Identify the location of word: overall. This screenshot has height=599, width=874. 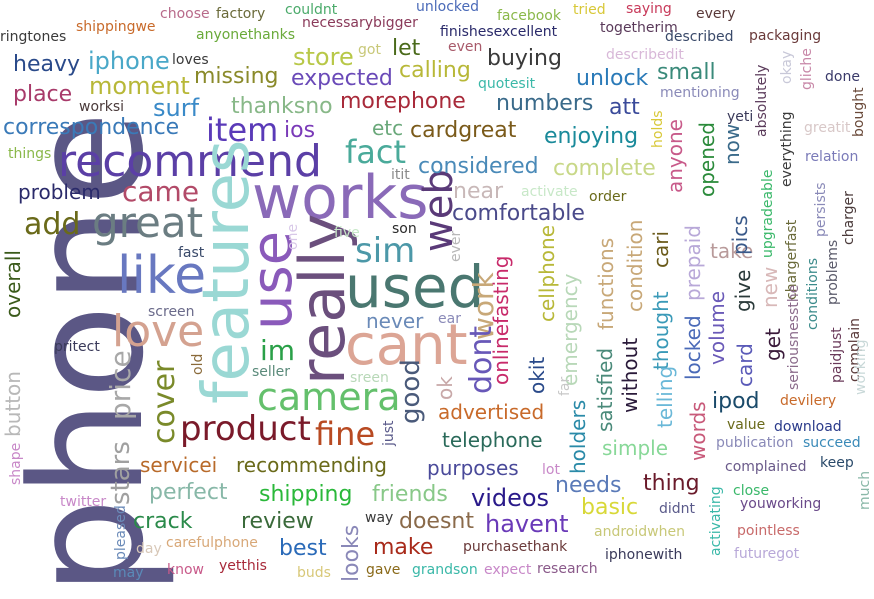
(13, 284).